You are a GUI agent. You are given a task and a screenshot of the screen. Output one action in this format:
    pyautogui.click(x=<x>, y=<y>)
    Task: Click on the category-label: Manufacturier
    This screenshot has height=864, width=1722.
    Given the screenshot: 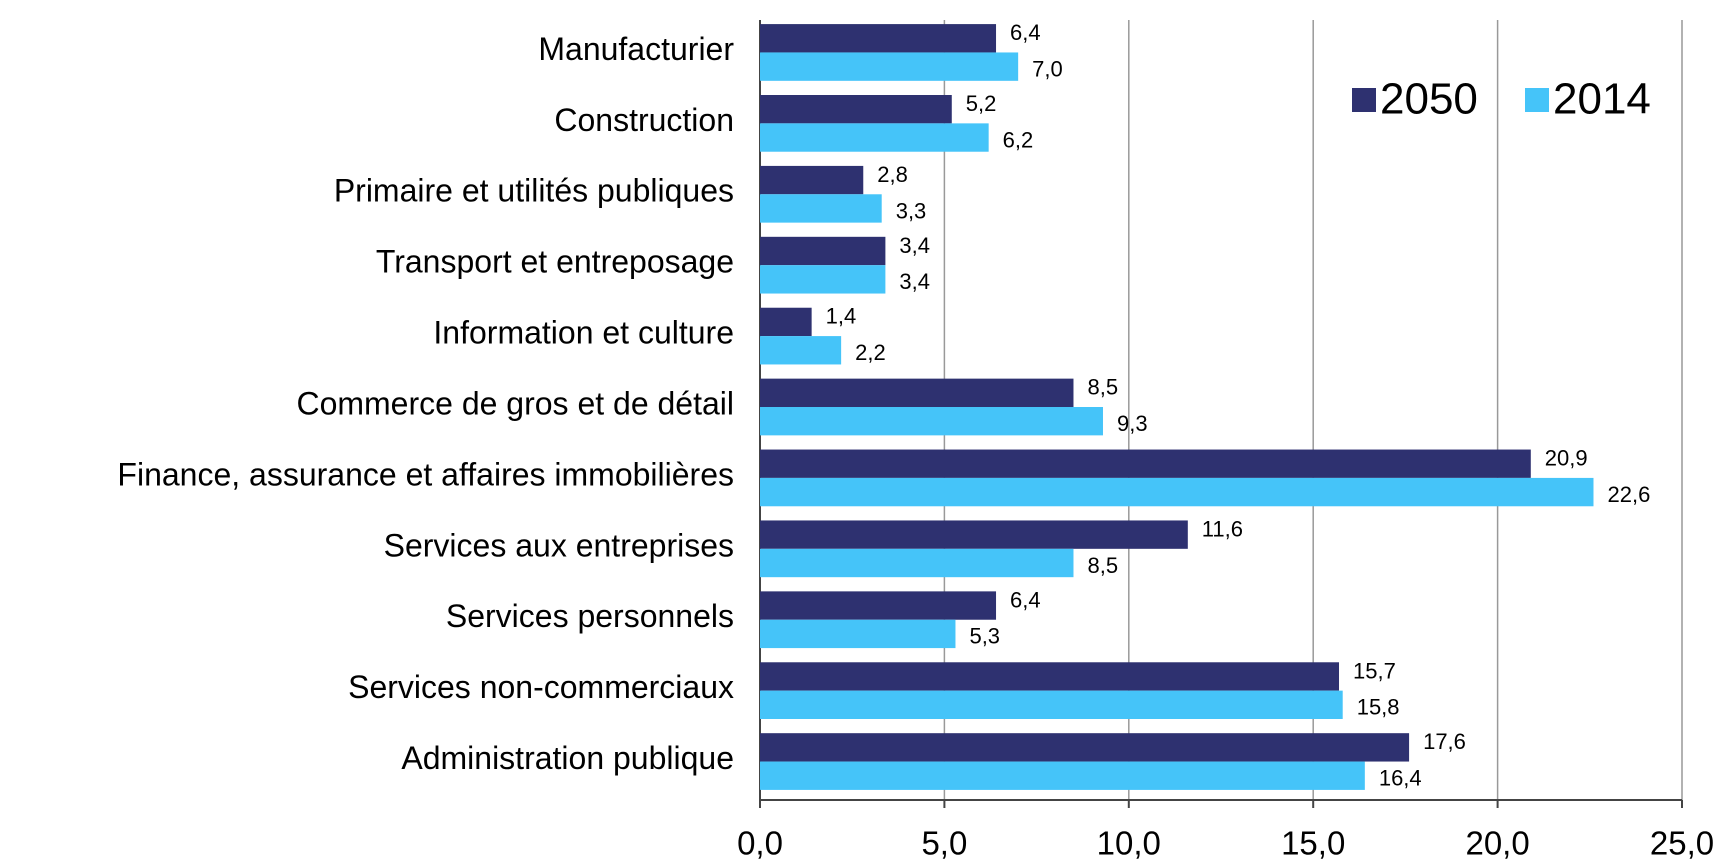 What is the action you would take?
    pyautogui.click(x=636, y=49)
    